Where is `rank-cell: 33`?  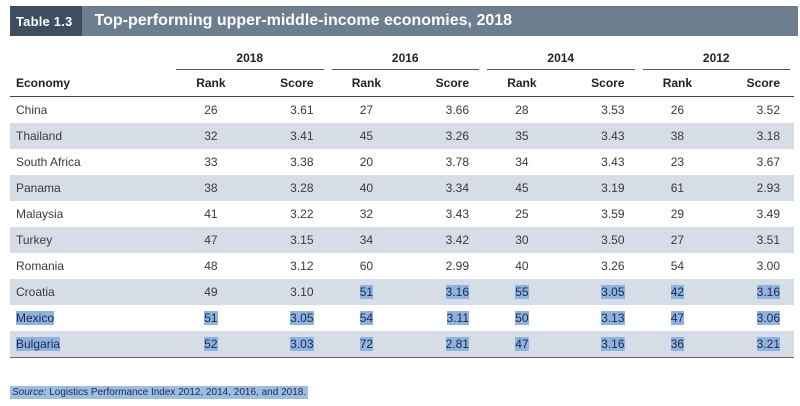 rank-cell: 33 is located at coordinates (211, 162).